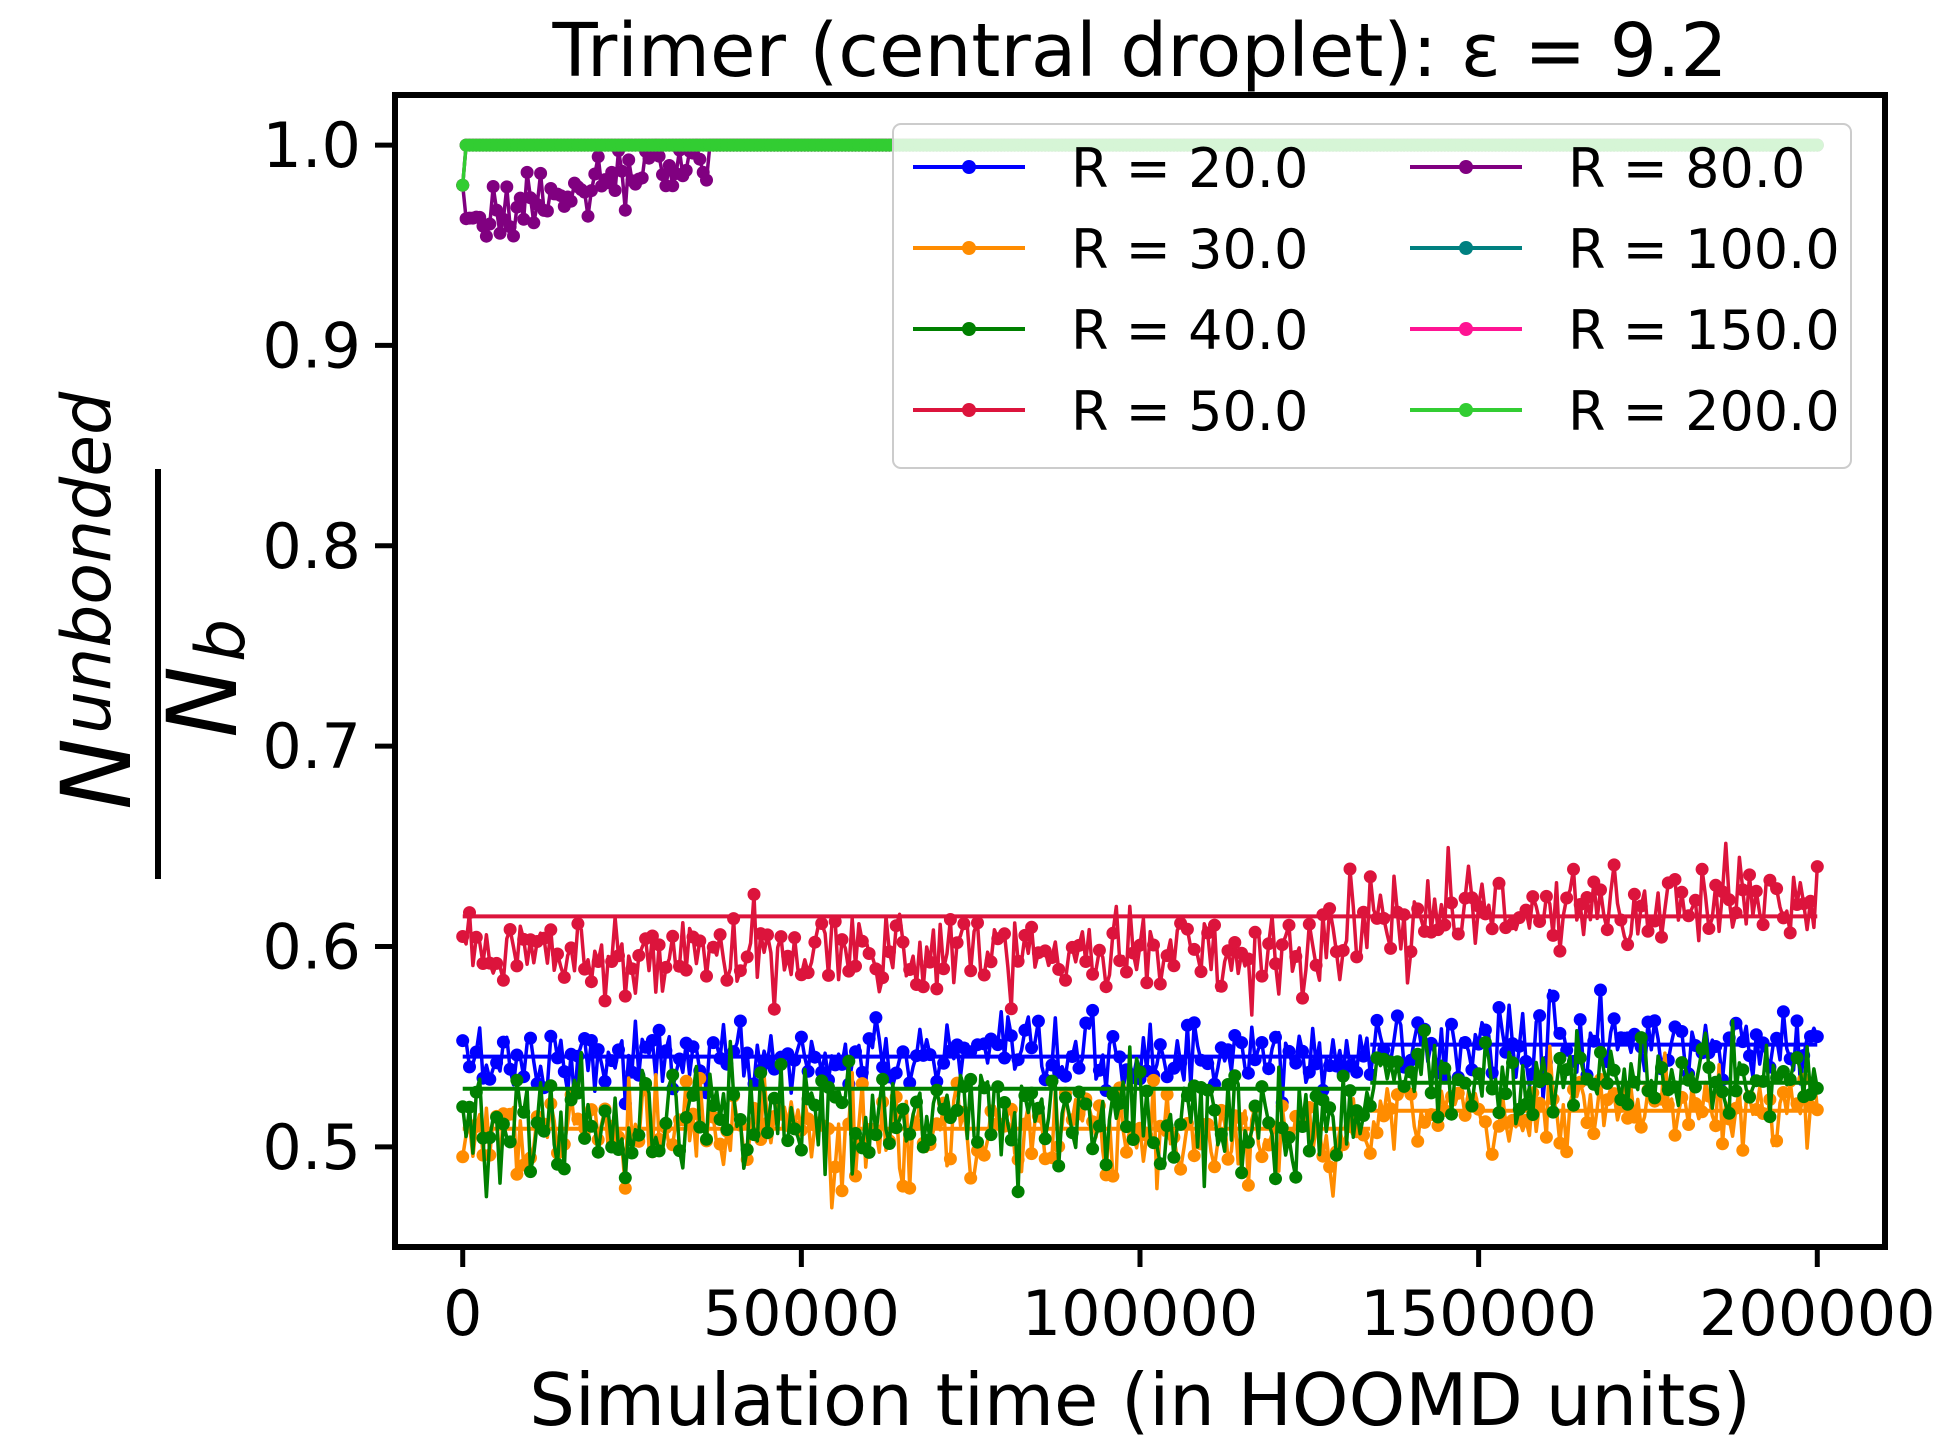 This screenshot has width=1951, height=1448. Describe the element at coordinates (311, 546) in the screenshot. I see `y-tick-label: 0.8` at that location.